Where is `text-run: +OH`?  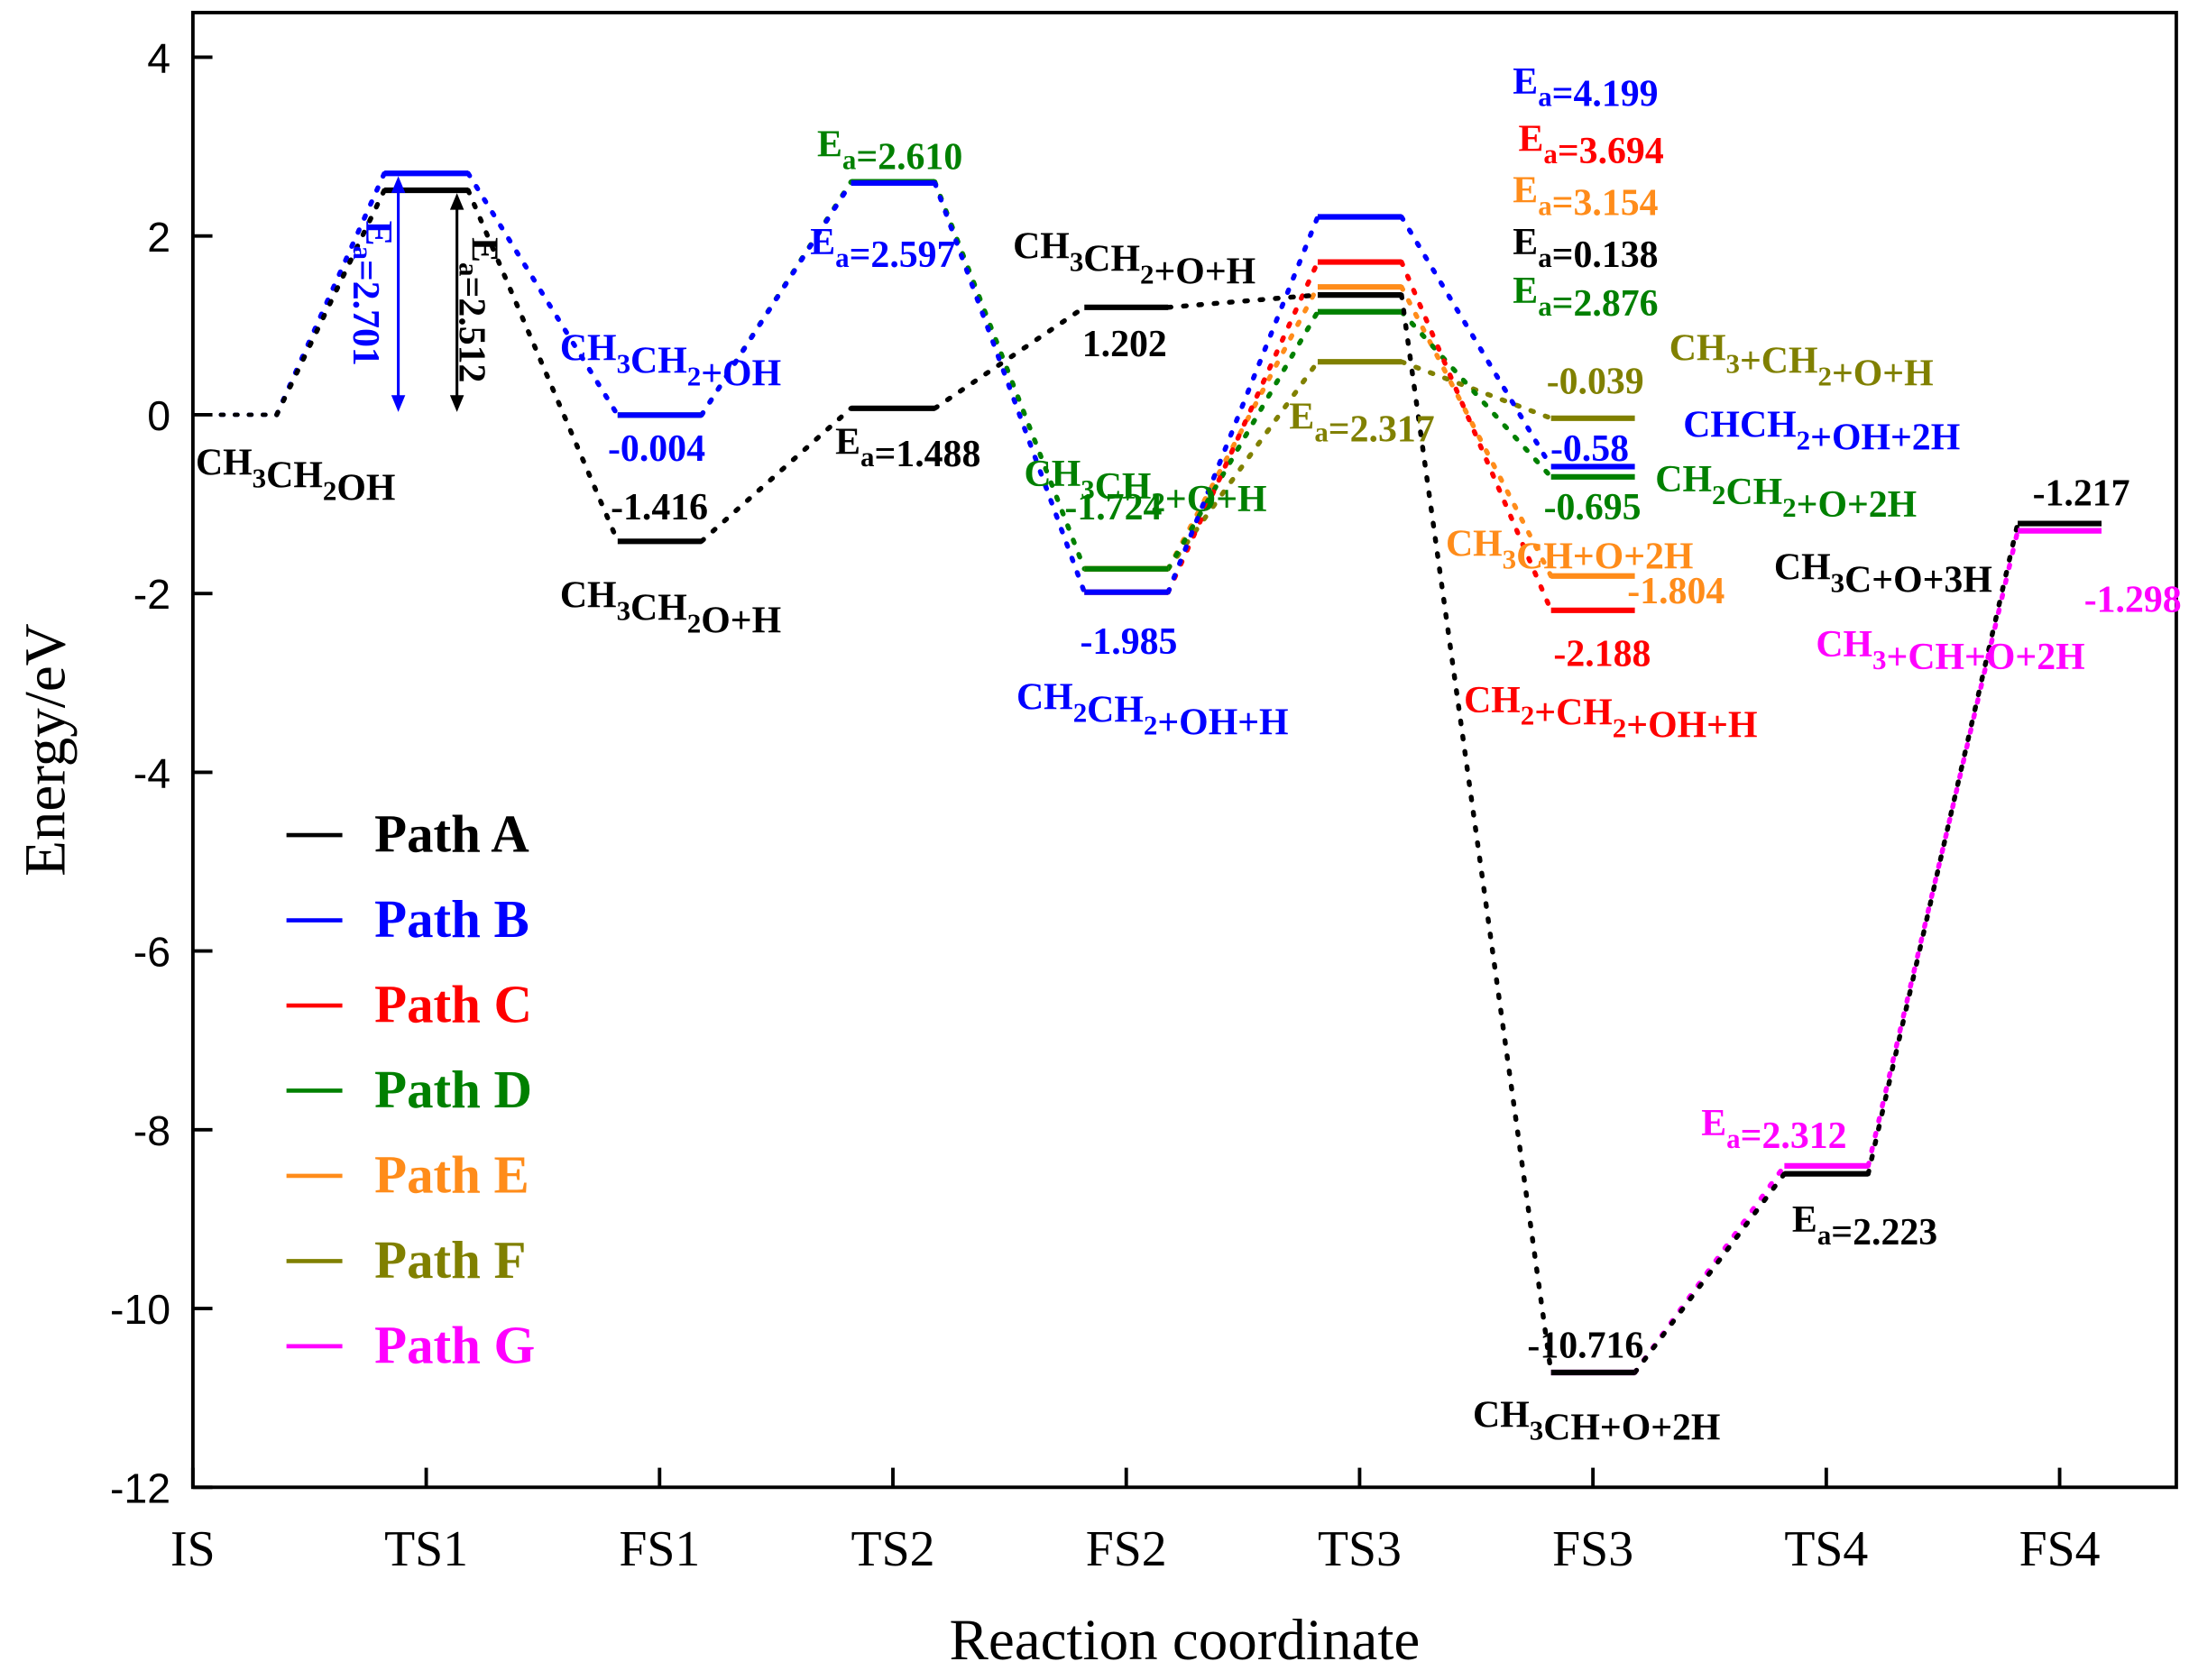
text-run: +OH is located at coordinates (741, 374).